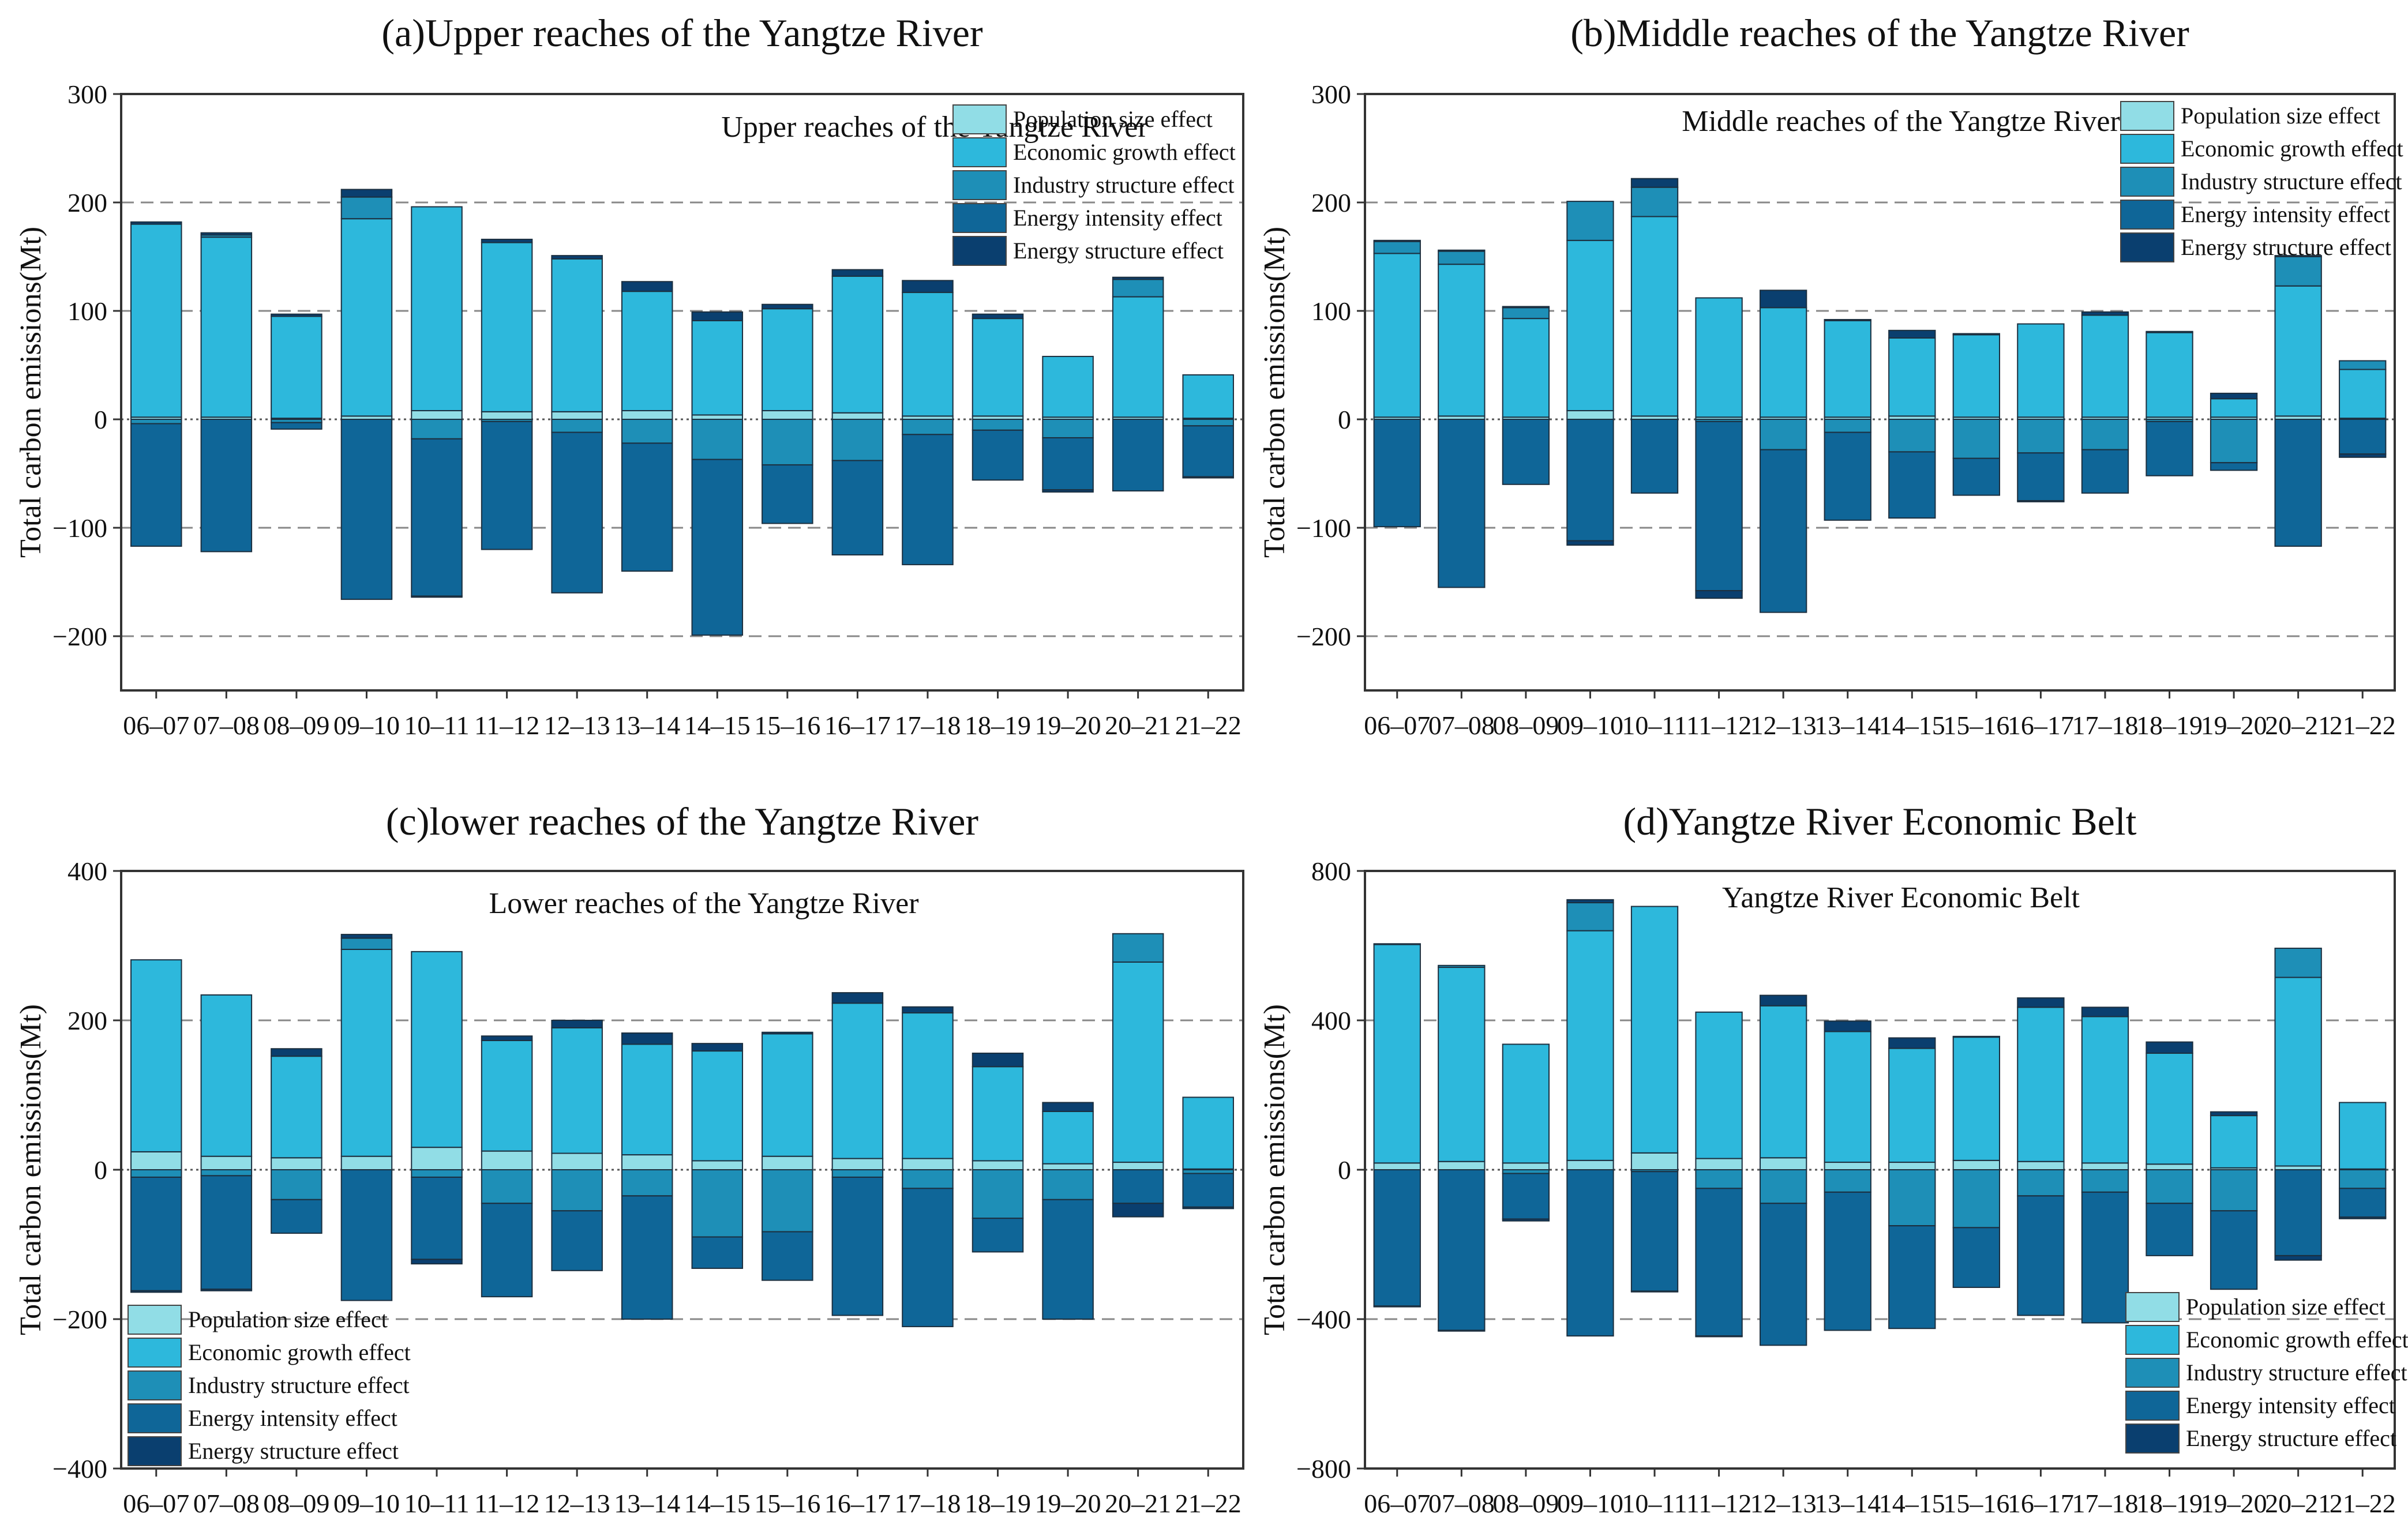 The height and width of the screenshot is (1521, 2408). I want to click on bar-intensity-20–21, so click(2298, 483).